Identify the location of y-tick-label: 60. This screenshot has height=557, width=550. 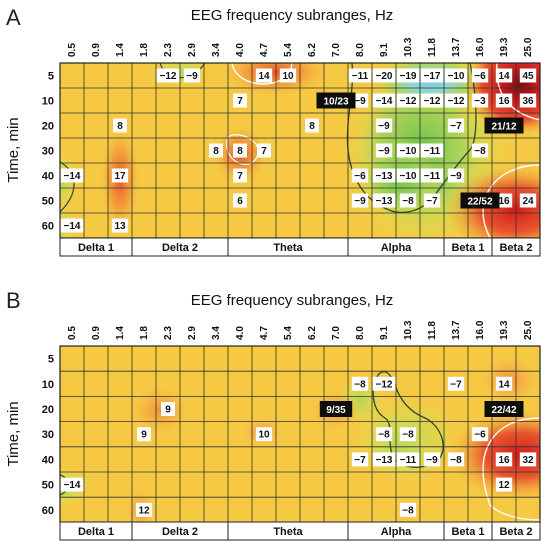
(48, 227).